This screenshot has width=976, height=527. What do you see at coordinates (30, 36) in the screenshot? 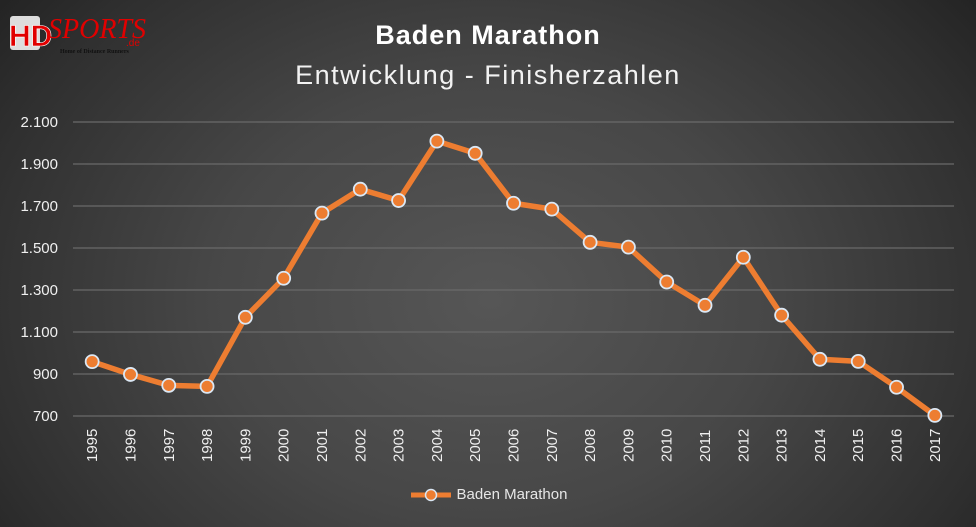
I see `svg-text: HD` at bounding box center [30, 36].